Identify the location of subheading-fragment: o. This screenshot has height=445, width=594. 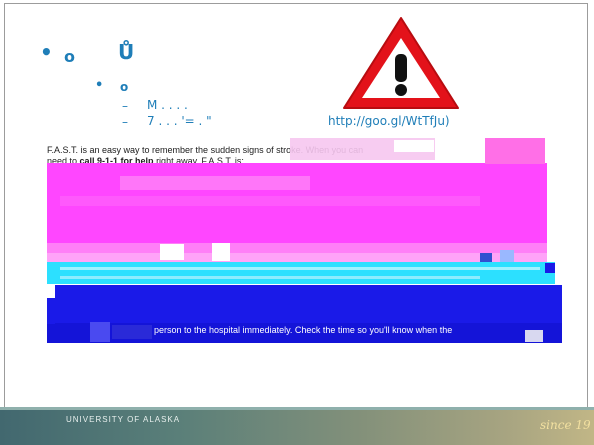
(124, 87).